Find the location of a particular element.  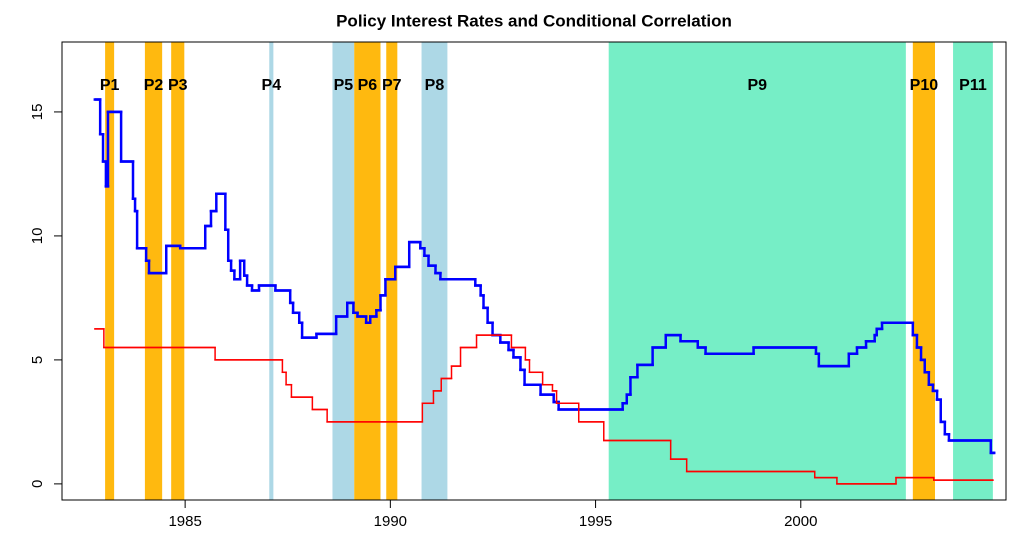

y-tick-label: 0 is located at coordinates (37, 484).